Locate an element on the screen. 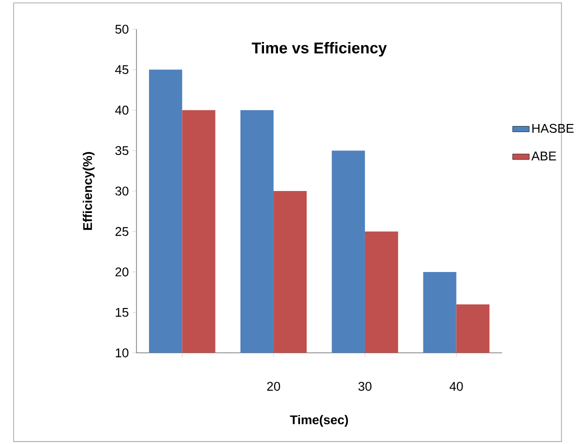  y-tick-label: 20 is located at coordinates (121, 272).